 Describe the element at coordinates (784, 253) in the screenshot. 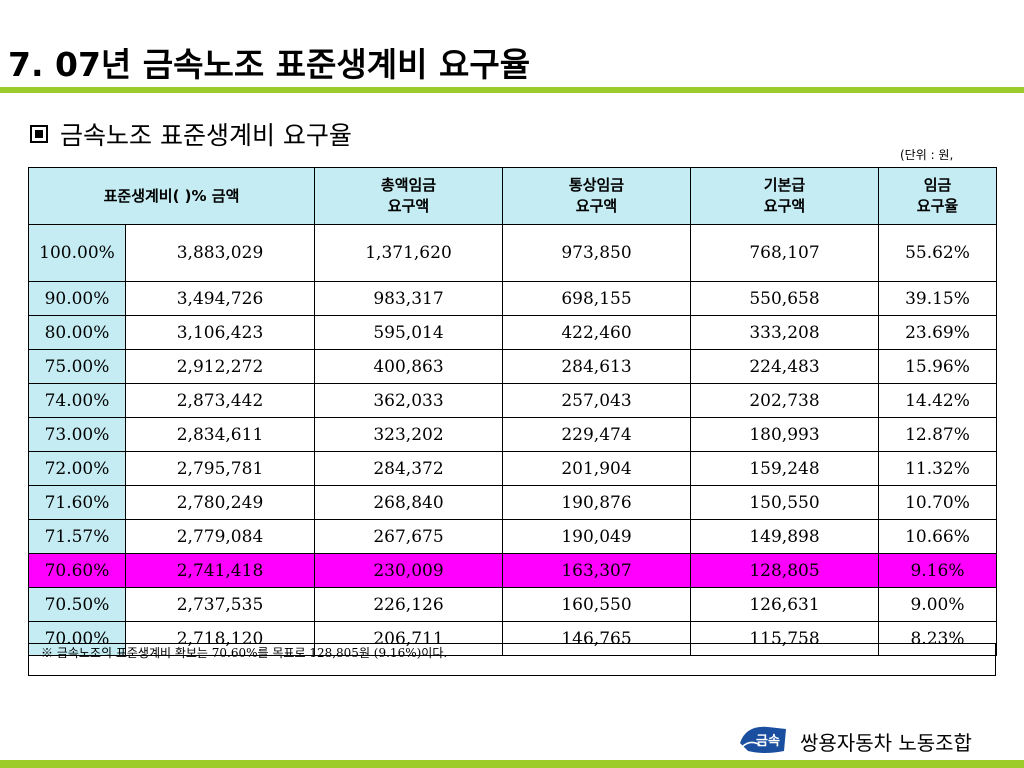

I see `cell-base-pay: 768,107` at that location.